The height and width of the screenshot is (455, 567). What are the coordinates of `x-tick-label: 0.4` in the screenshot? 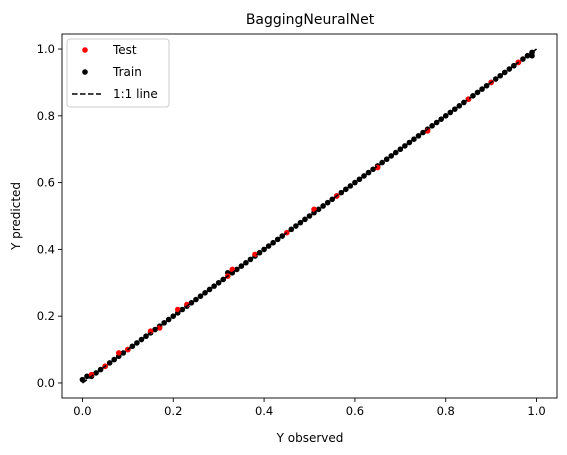 It's located at (264, 411).